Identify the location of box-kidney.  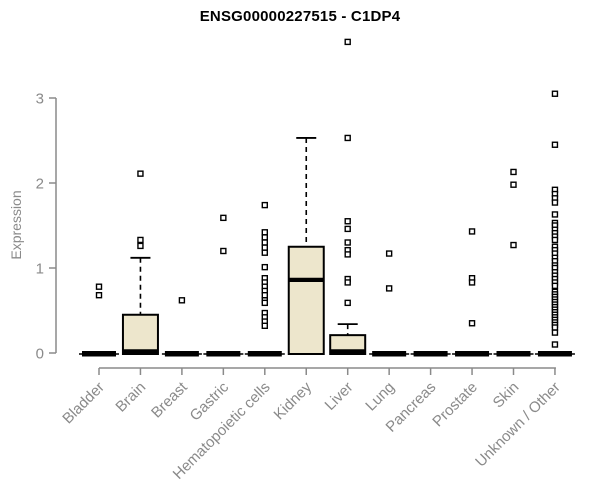
(306, 300).